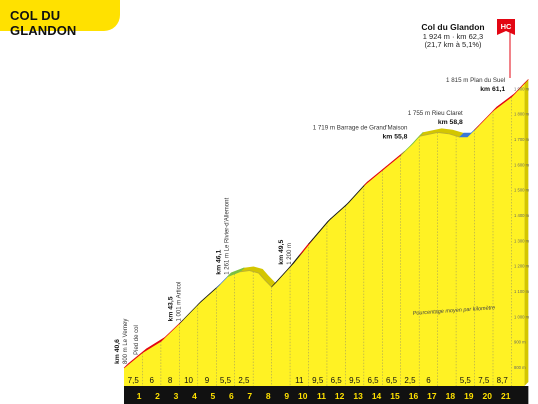 The image size is (538, 404). I want to click on km-label: 9, so click(286, 396).